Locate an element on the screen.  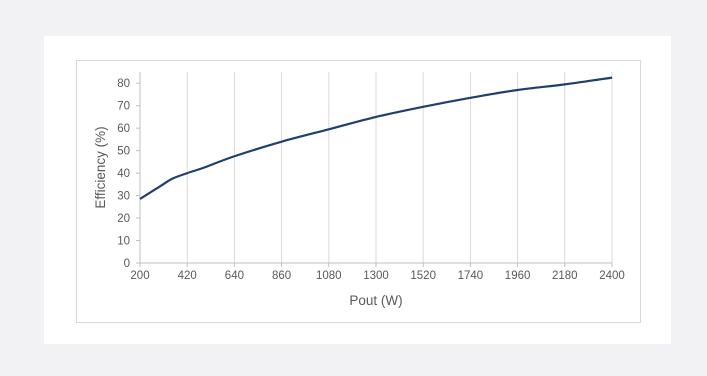
y-axis-title: Efficiency (%) is located at coordinates (100, 167).